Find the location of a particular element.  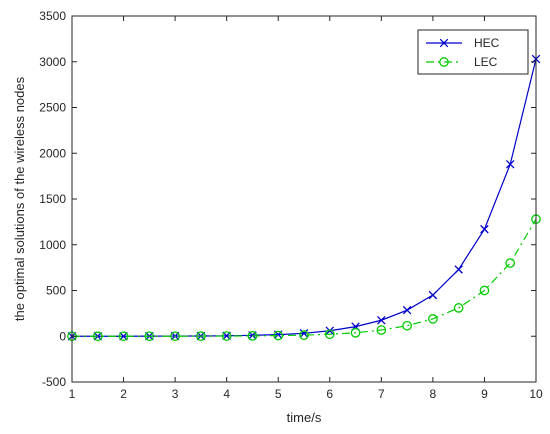

x-tick-label: 3 is located at coordinates (175, 394).